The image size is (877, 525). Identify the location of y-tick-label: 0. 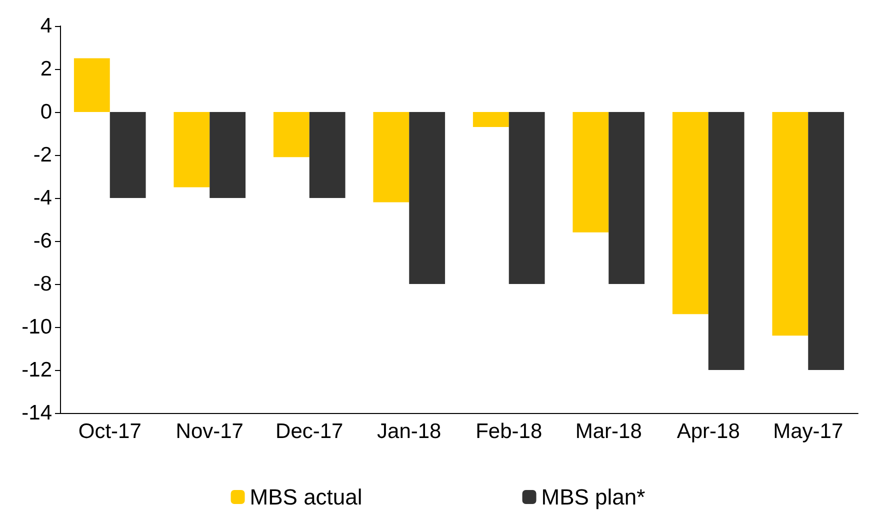
(46, 112).